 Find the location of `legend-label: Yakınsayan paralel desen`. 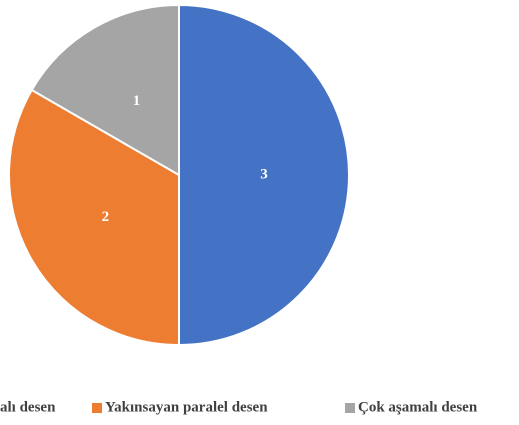

legend-label: Yakınsayan paralel desen is located at coordinates (186, 407).